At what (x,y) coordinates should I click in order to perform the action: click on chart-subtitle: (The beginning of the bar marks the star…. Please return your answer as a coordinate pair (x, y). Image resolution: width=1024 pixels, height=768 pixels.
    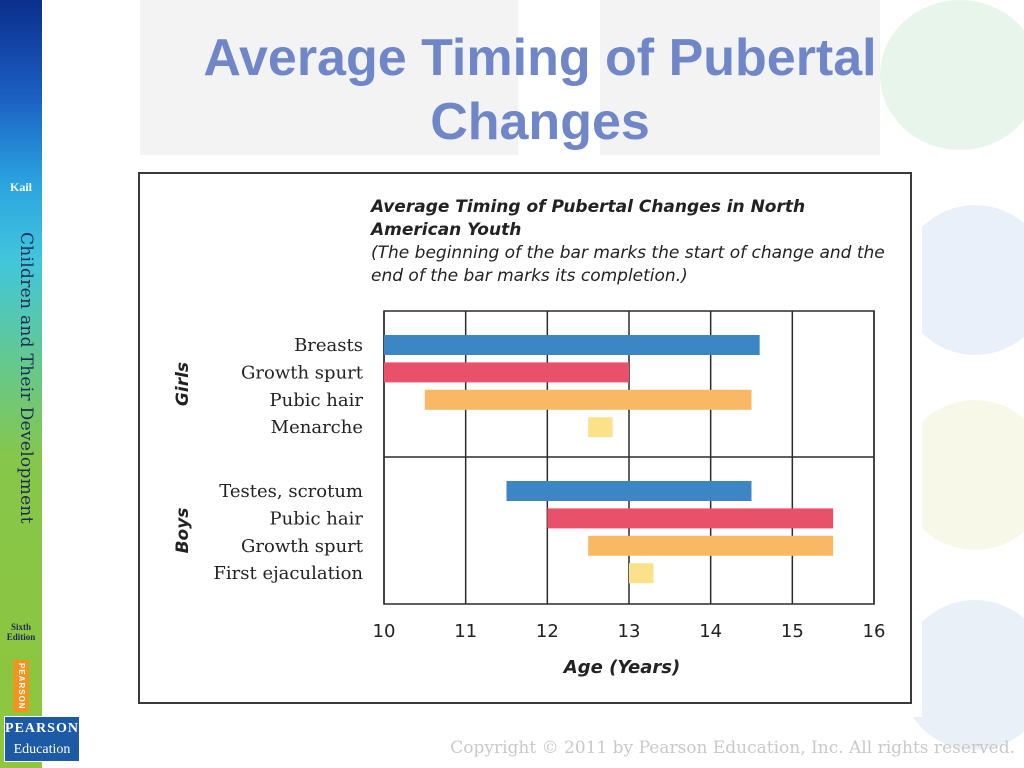
    Looking at the image, I should click on (628, 264).